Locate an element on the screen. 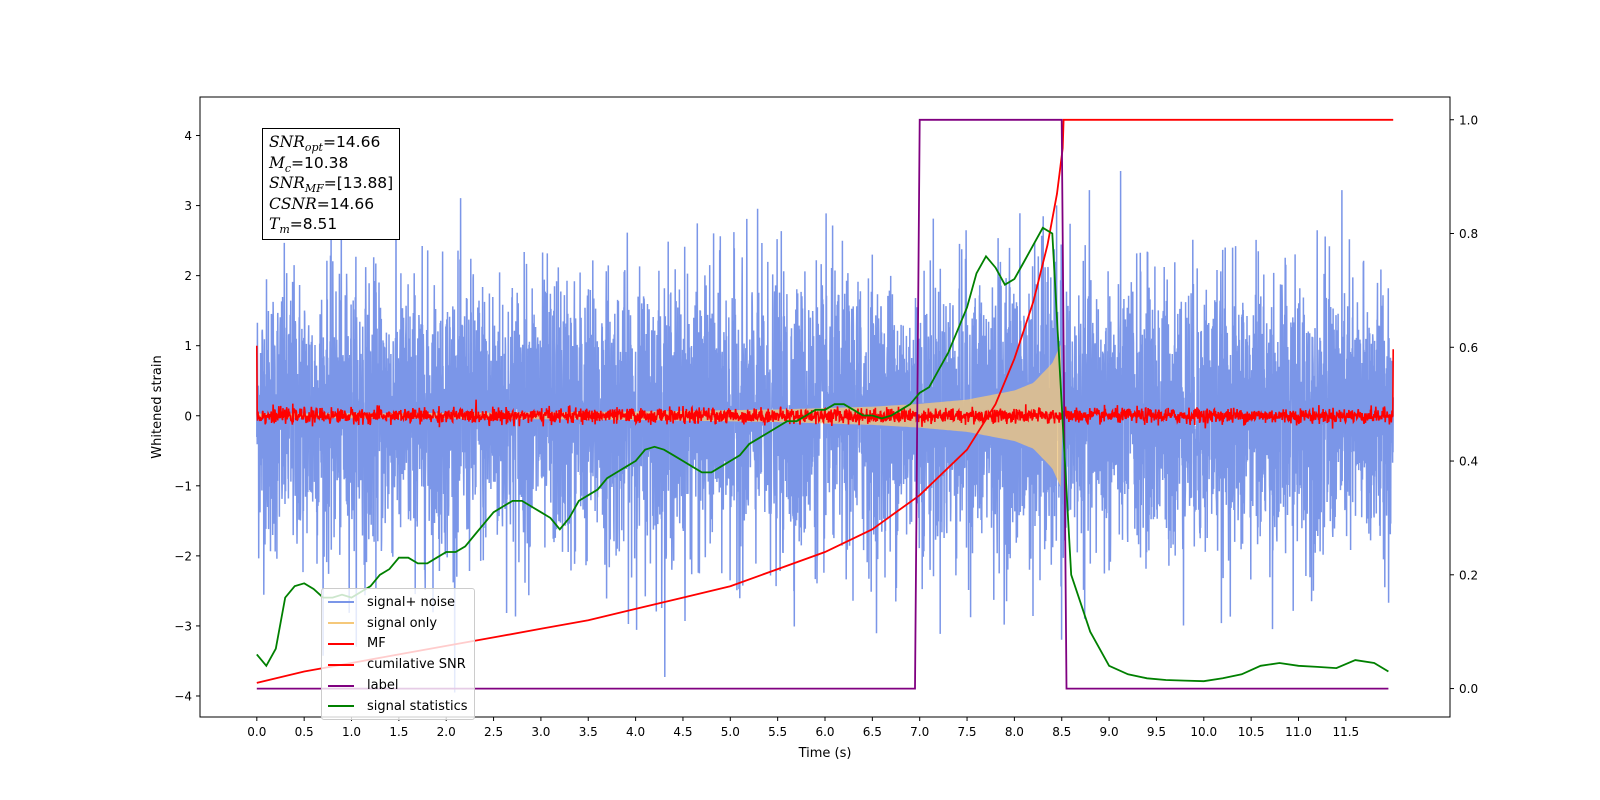 Image resolution: width=1600 pixels, height=800 pixels. stat-row: CSNR=14.66 is located at coordinates (331, 204).